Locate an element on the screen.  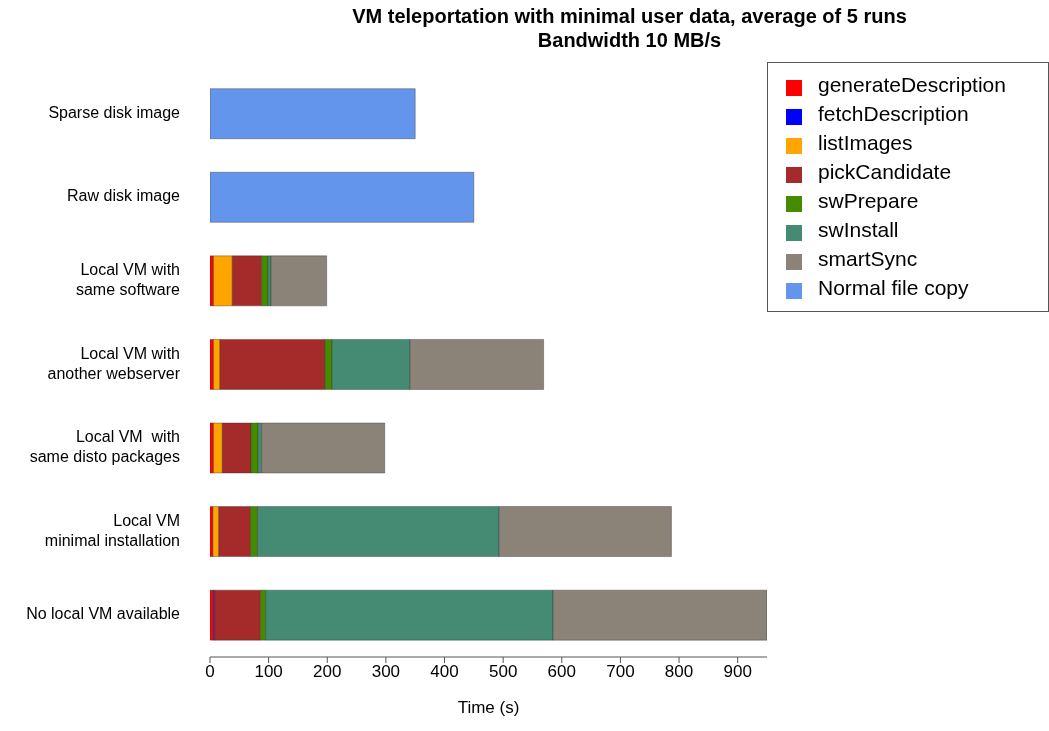
legend-label: Normal file copy is located at coordinates (893, 287).